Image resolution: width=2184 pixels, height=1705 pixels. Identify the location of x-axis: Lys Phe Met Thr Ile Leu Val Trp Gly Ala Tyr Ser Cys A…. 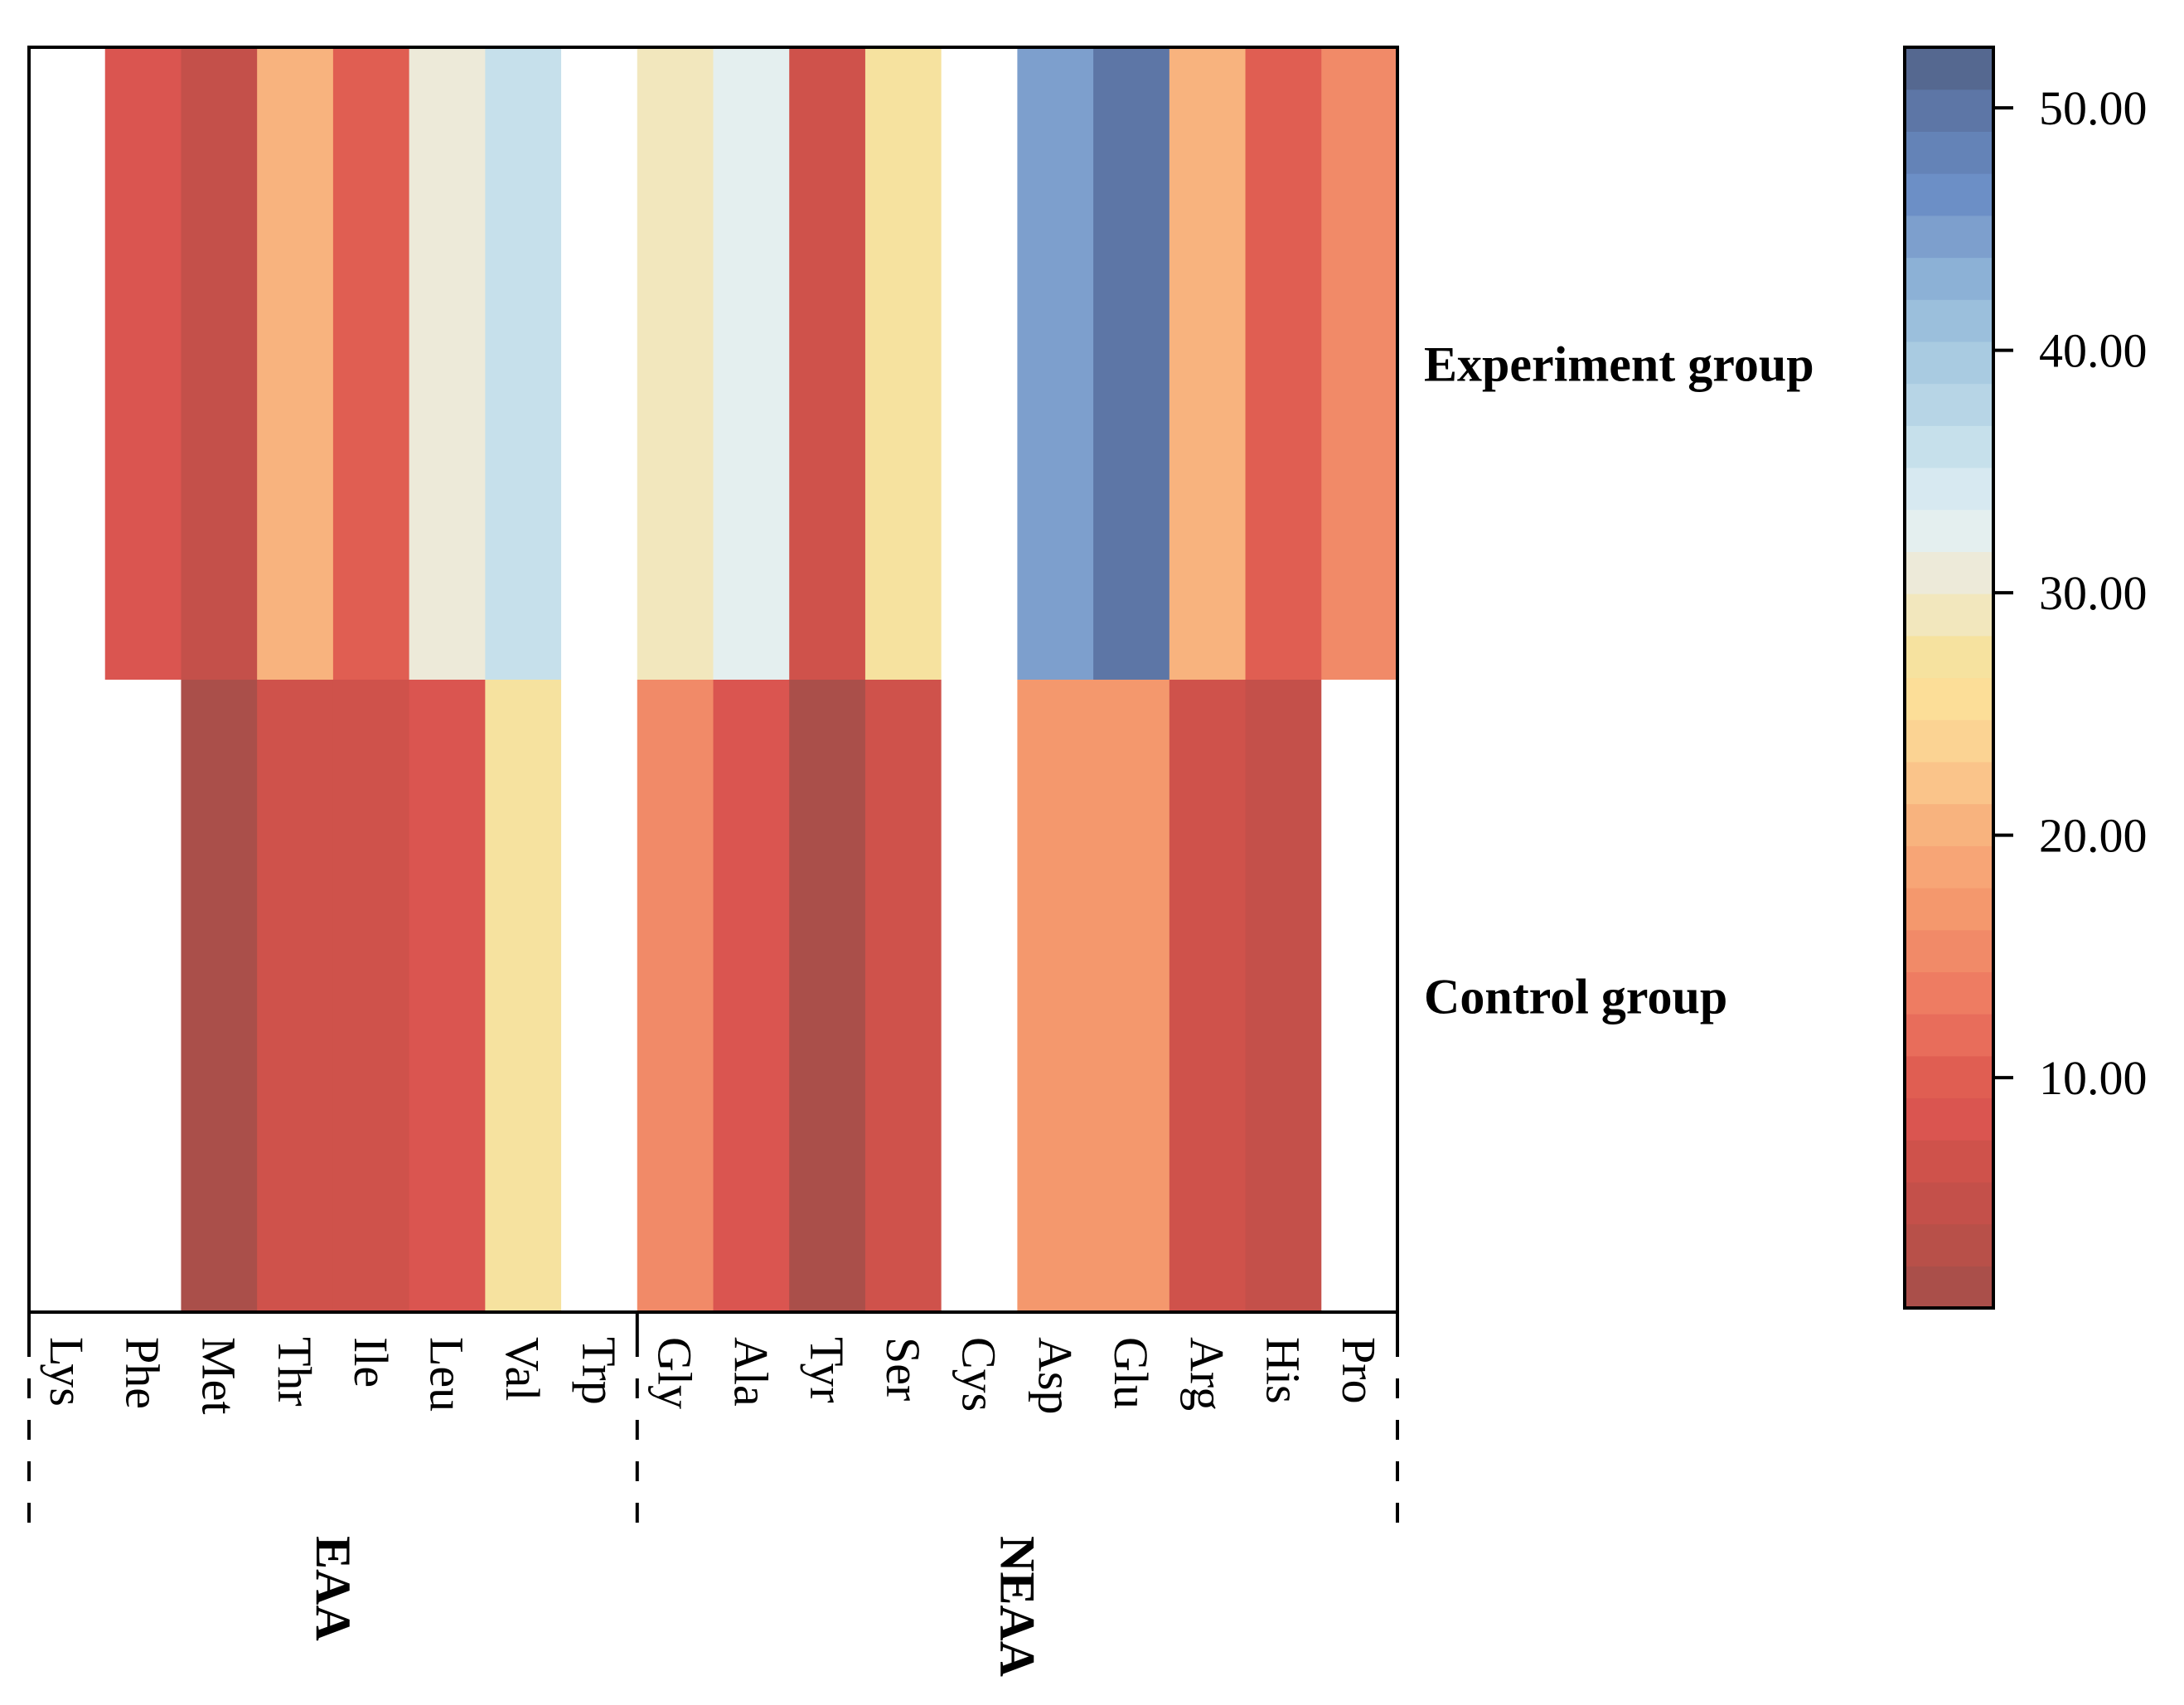
(713, 1422).